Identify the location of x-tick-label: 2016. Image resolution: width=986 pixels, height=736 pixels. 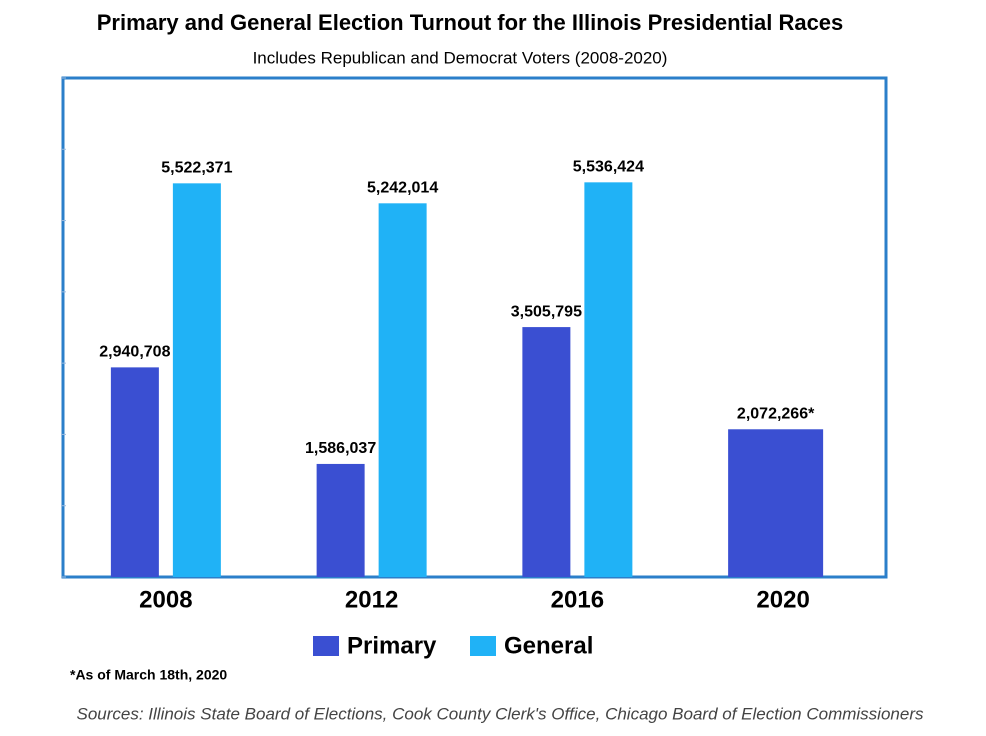
(577, 599).